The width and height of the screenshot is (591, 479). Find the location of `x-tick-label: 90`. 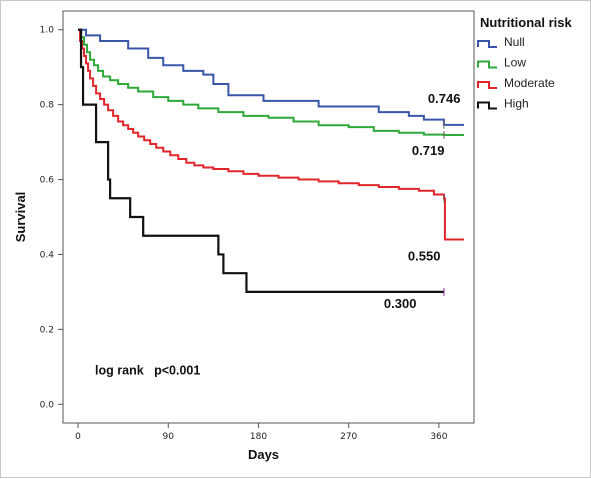

x-tick-label: 90 is located at coordinates (169, 437).